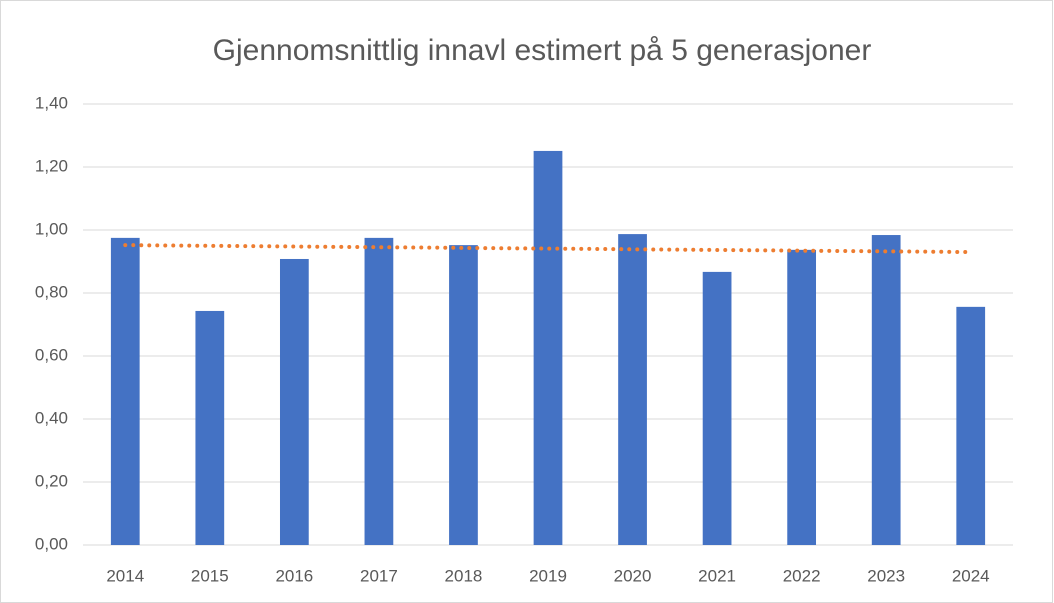 This screenshot has width=1054, height=603. Describe the element at coordinates (51, 165) in the screenshot. I see `y-tick-label: 1,20` at that location.